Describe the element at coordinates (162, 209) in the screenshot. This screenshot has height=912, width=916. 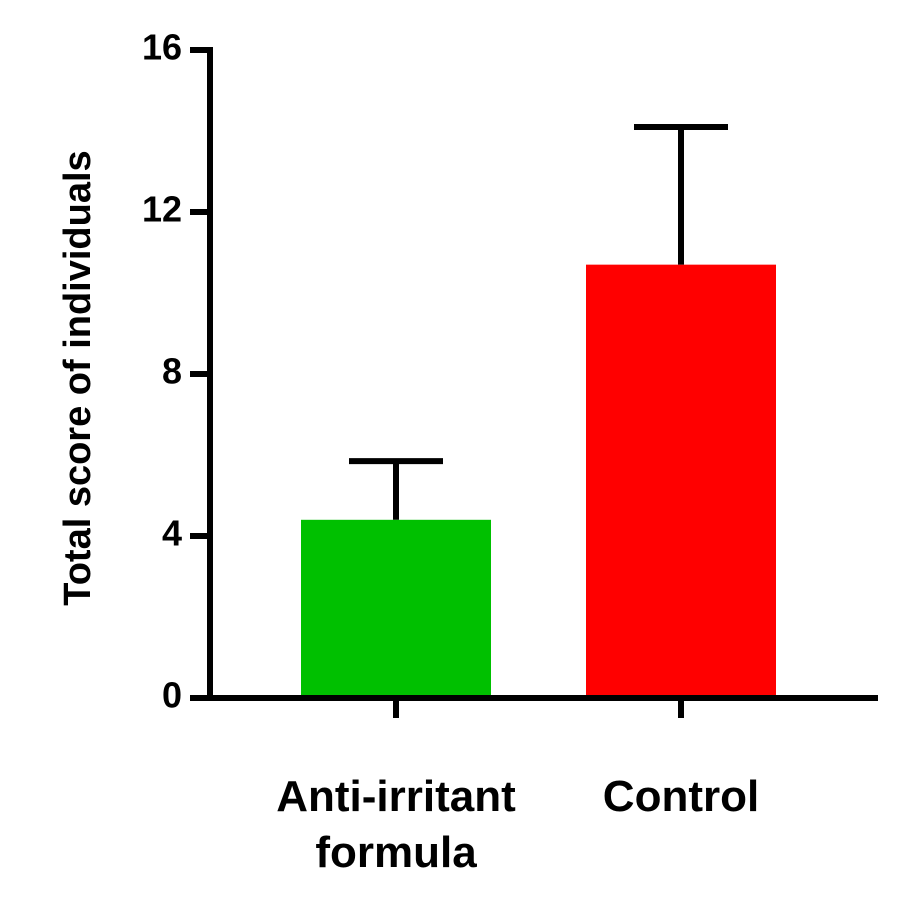
I see `y-tick-label: 12` at that location.